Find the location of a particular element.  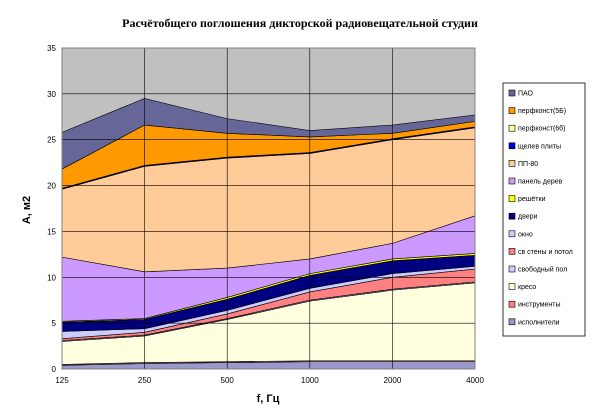

y-tick-label-1: 0 is located at coordinates (54, 369).